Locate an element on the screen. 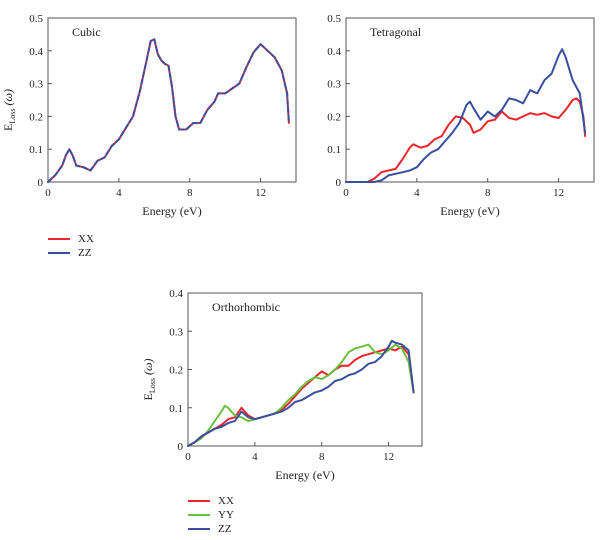  legend: XX YY ZZ is located at coordinates (211, 515).